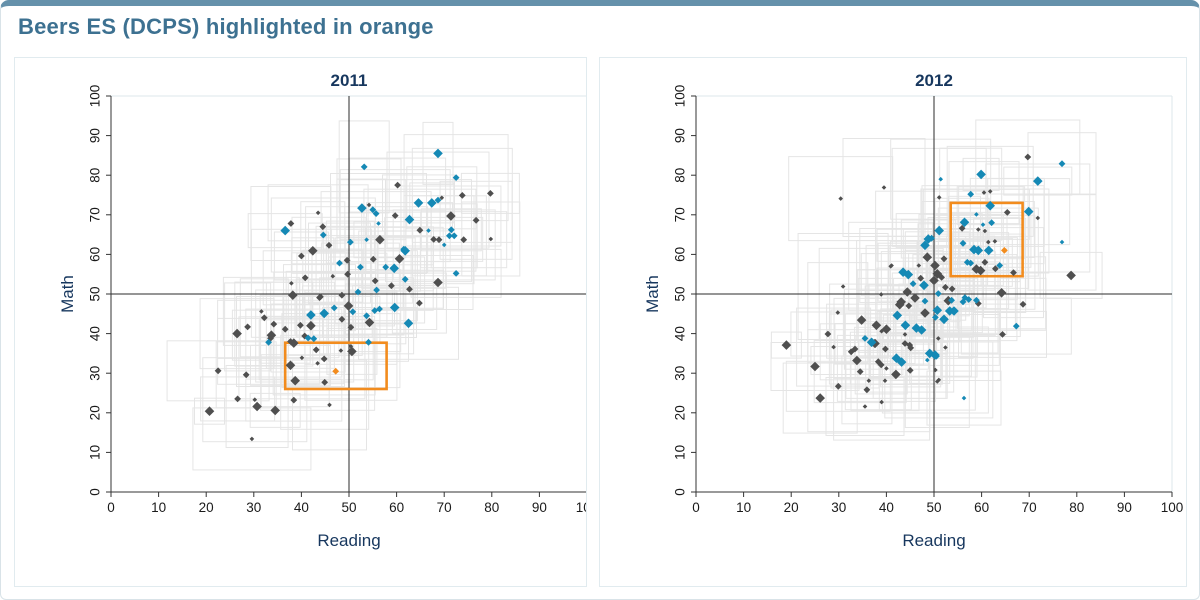  What do you see at coordinates (95, 135) in the screenshot?
I see `y-tick-label: 90` at bounding box center [95, 135].